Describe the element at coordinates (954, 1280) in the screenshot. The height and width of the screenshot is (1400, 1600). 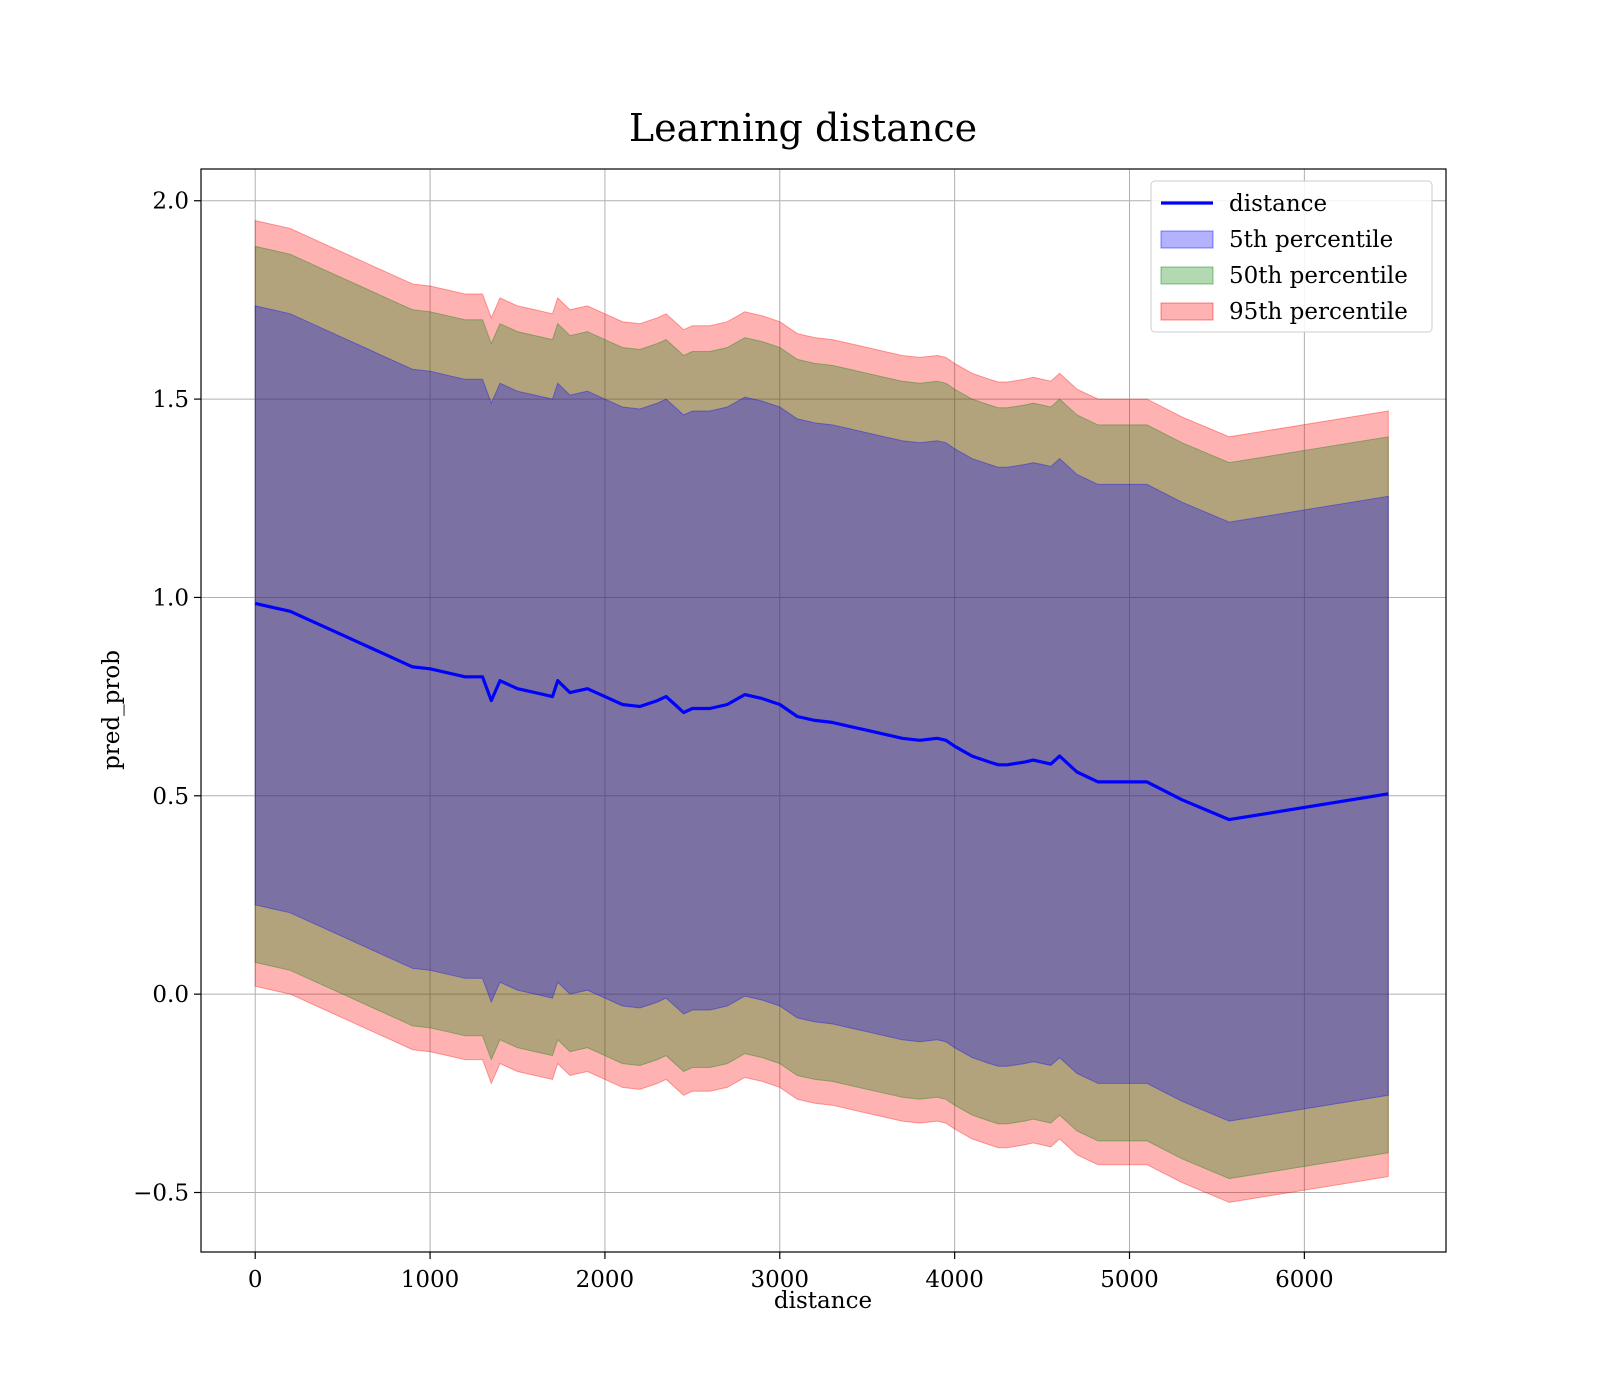
I see `x-tick-label: 4000` at that location.